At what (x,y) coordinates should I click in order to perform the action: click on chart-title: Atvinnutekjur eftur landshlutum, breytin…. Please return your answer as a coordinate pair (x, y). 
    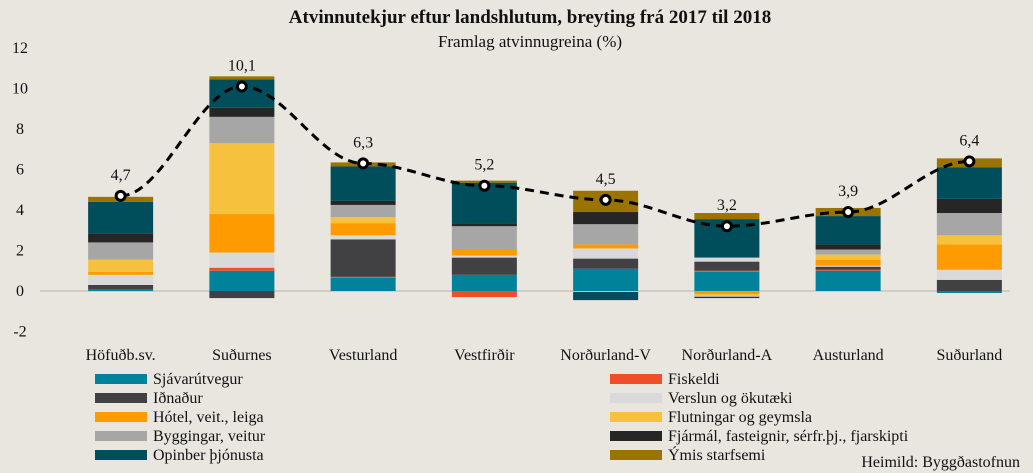
    Looking at the image, I should click on (530, 17).